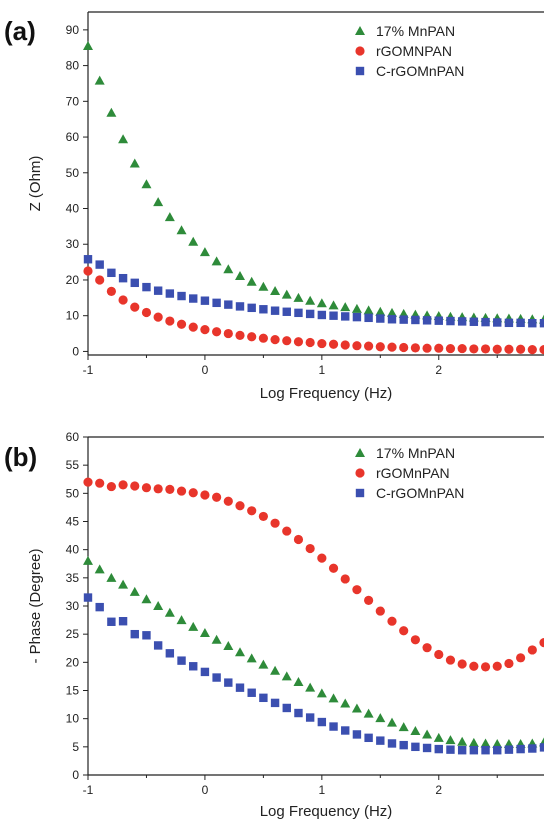  What do you see at coordinates (73, 578) in the screenshot?
I see `y-tick-label: 35` at bounding box center [73, 578].